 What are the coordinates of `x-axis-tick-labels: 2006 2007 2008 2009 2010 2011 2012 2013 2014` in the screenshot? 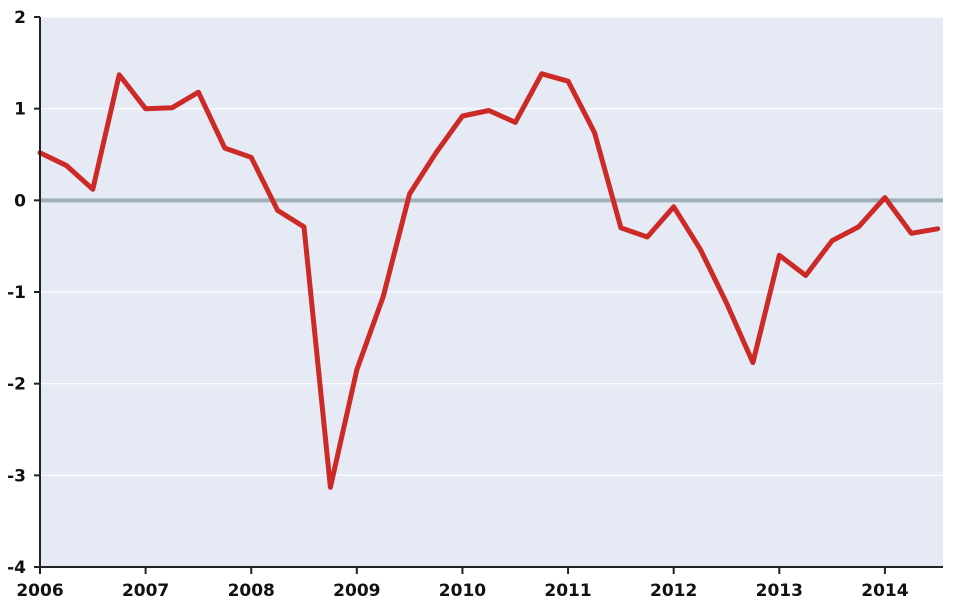 It's located at (462, 591).